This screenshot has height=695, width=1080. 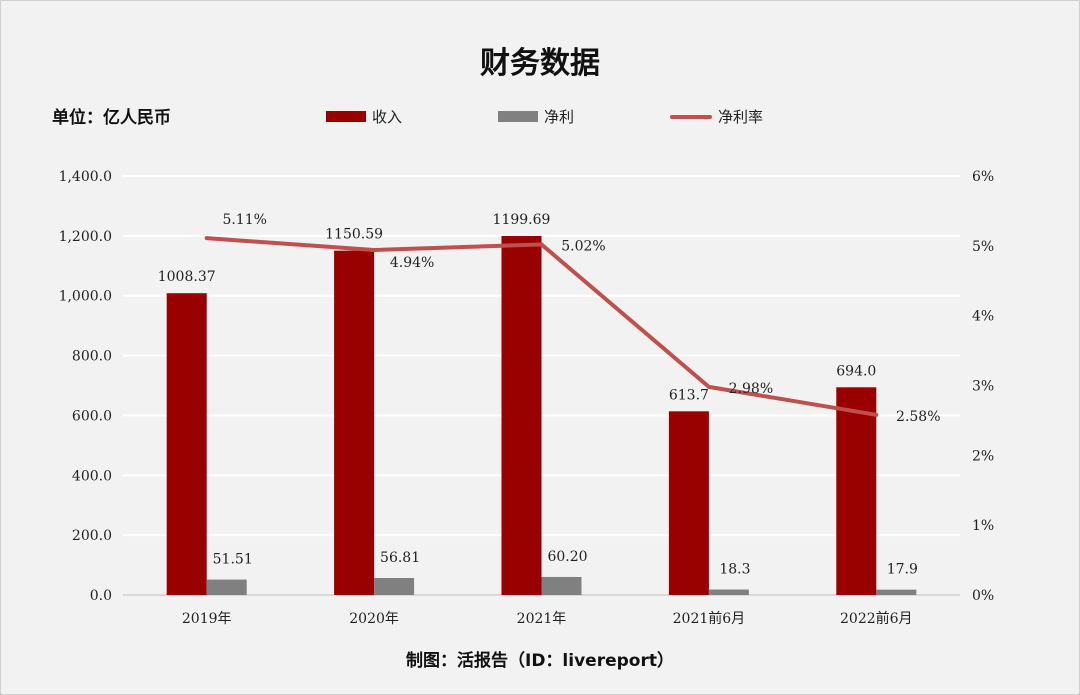 What do you see at coordinates (400, 558) in the screenshot?
I see `net-profit-data-label: 56.81` at bounding box center [400, 558].